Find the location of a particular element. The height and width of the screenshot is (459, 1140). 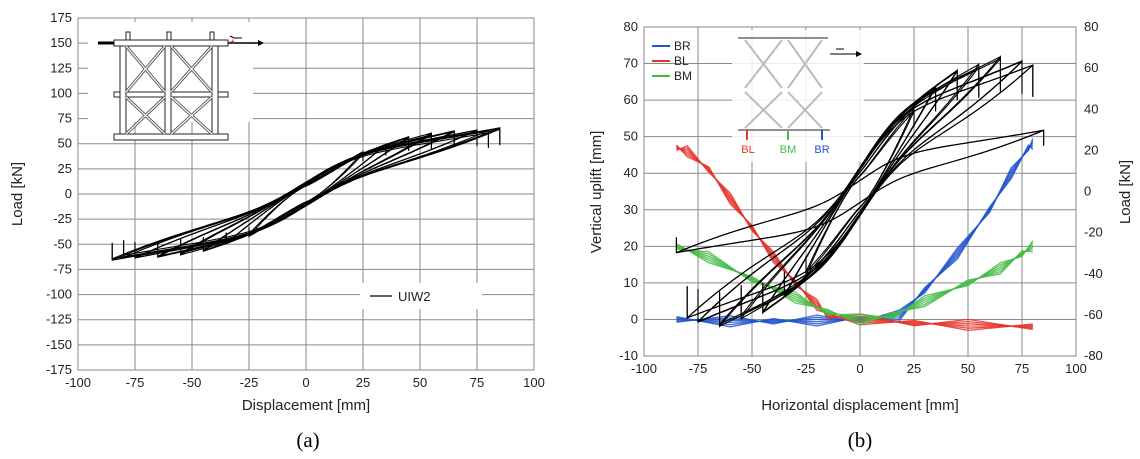

uplift-line-br is located at coordinates (855, 231).